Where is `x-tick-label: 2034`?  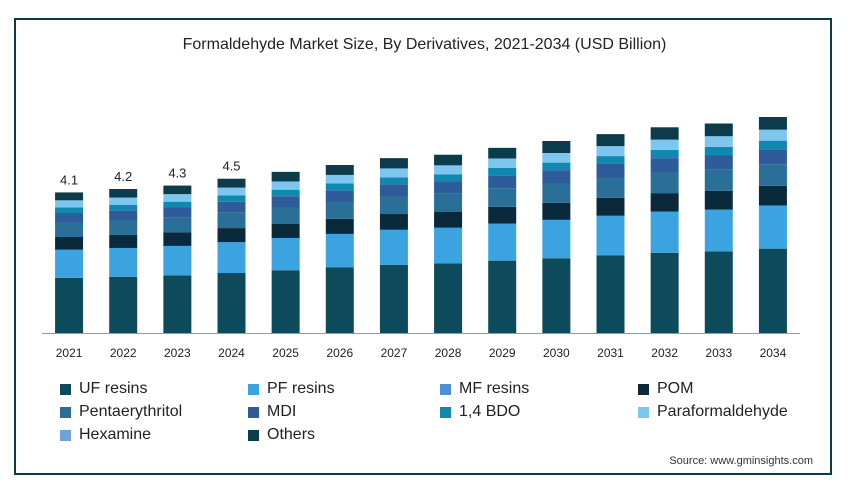 x-tick-label: 2034 is located at coordinates (773, 353).